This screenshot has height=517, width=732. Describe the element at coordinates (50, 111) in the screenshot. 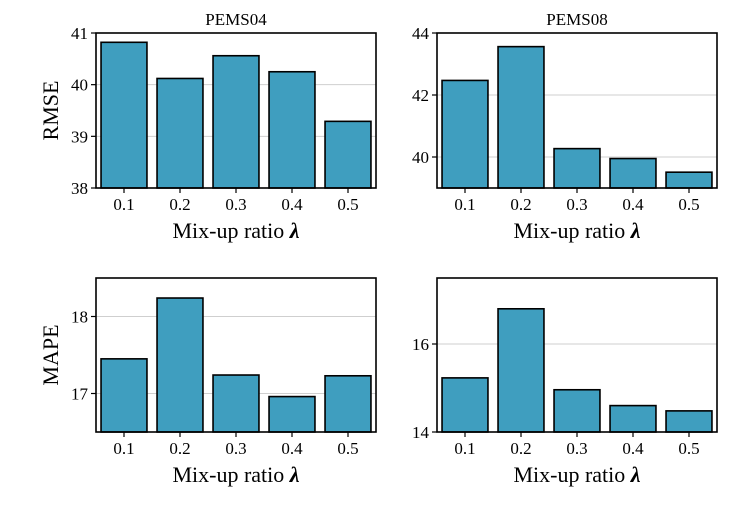

I see `y-axis-label: RMSE` at that location.